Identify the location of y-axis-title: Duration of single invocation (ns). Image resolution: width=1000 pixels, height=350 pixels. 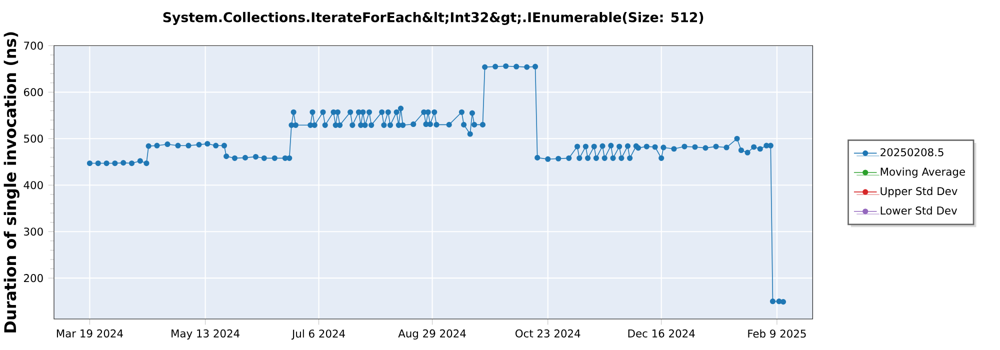
(12, 182).